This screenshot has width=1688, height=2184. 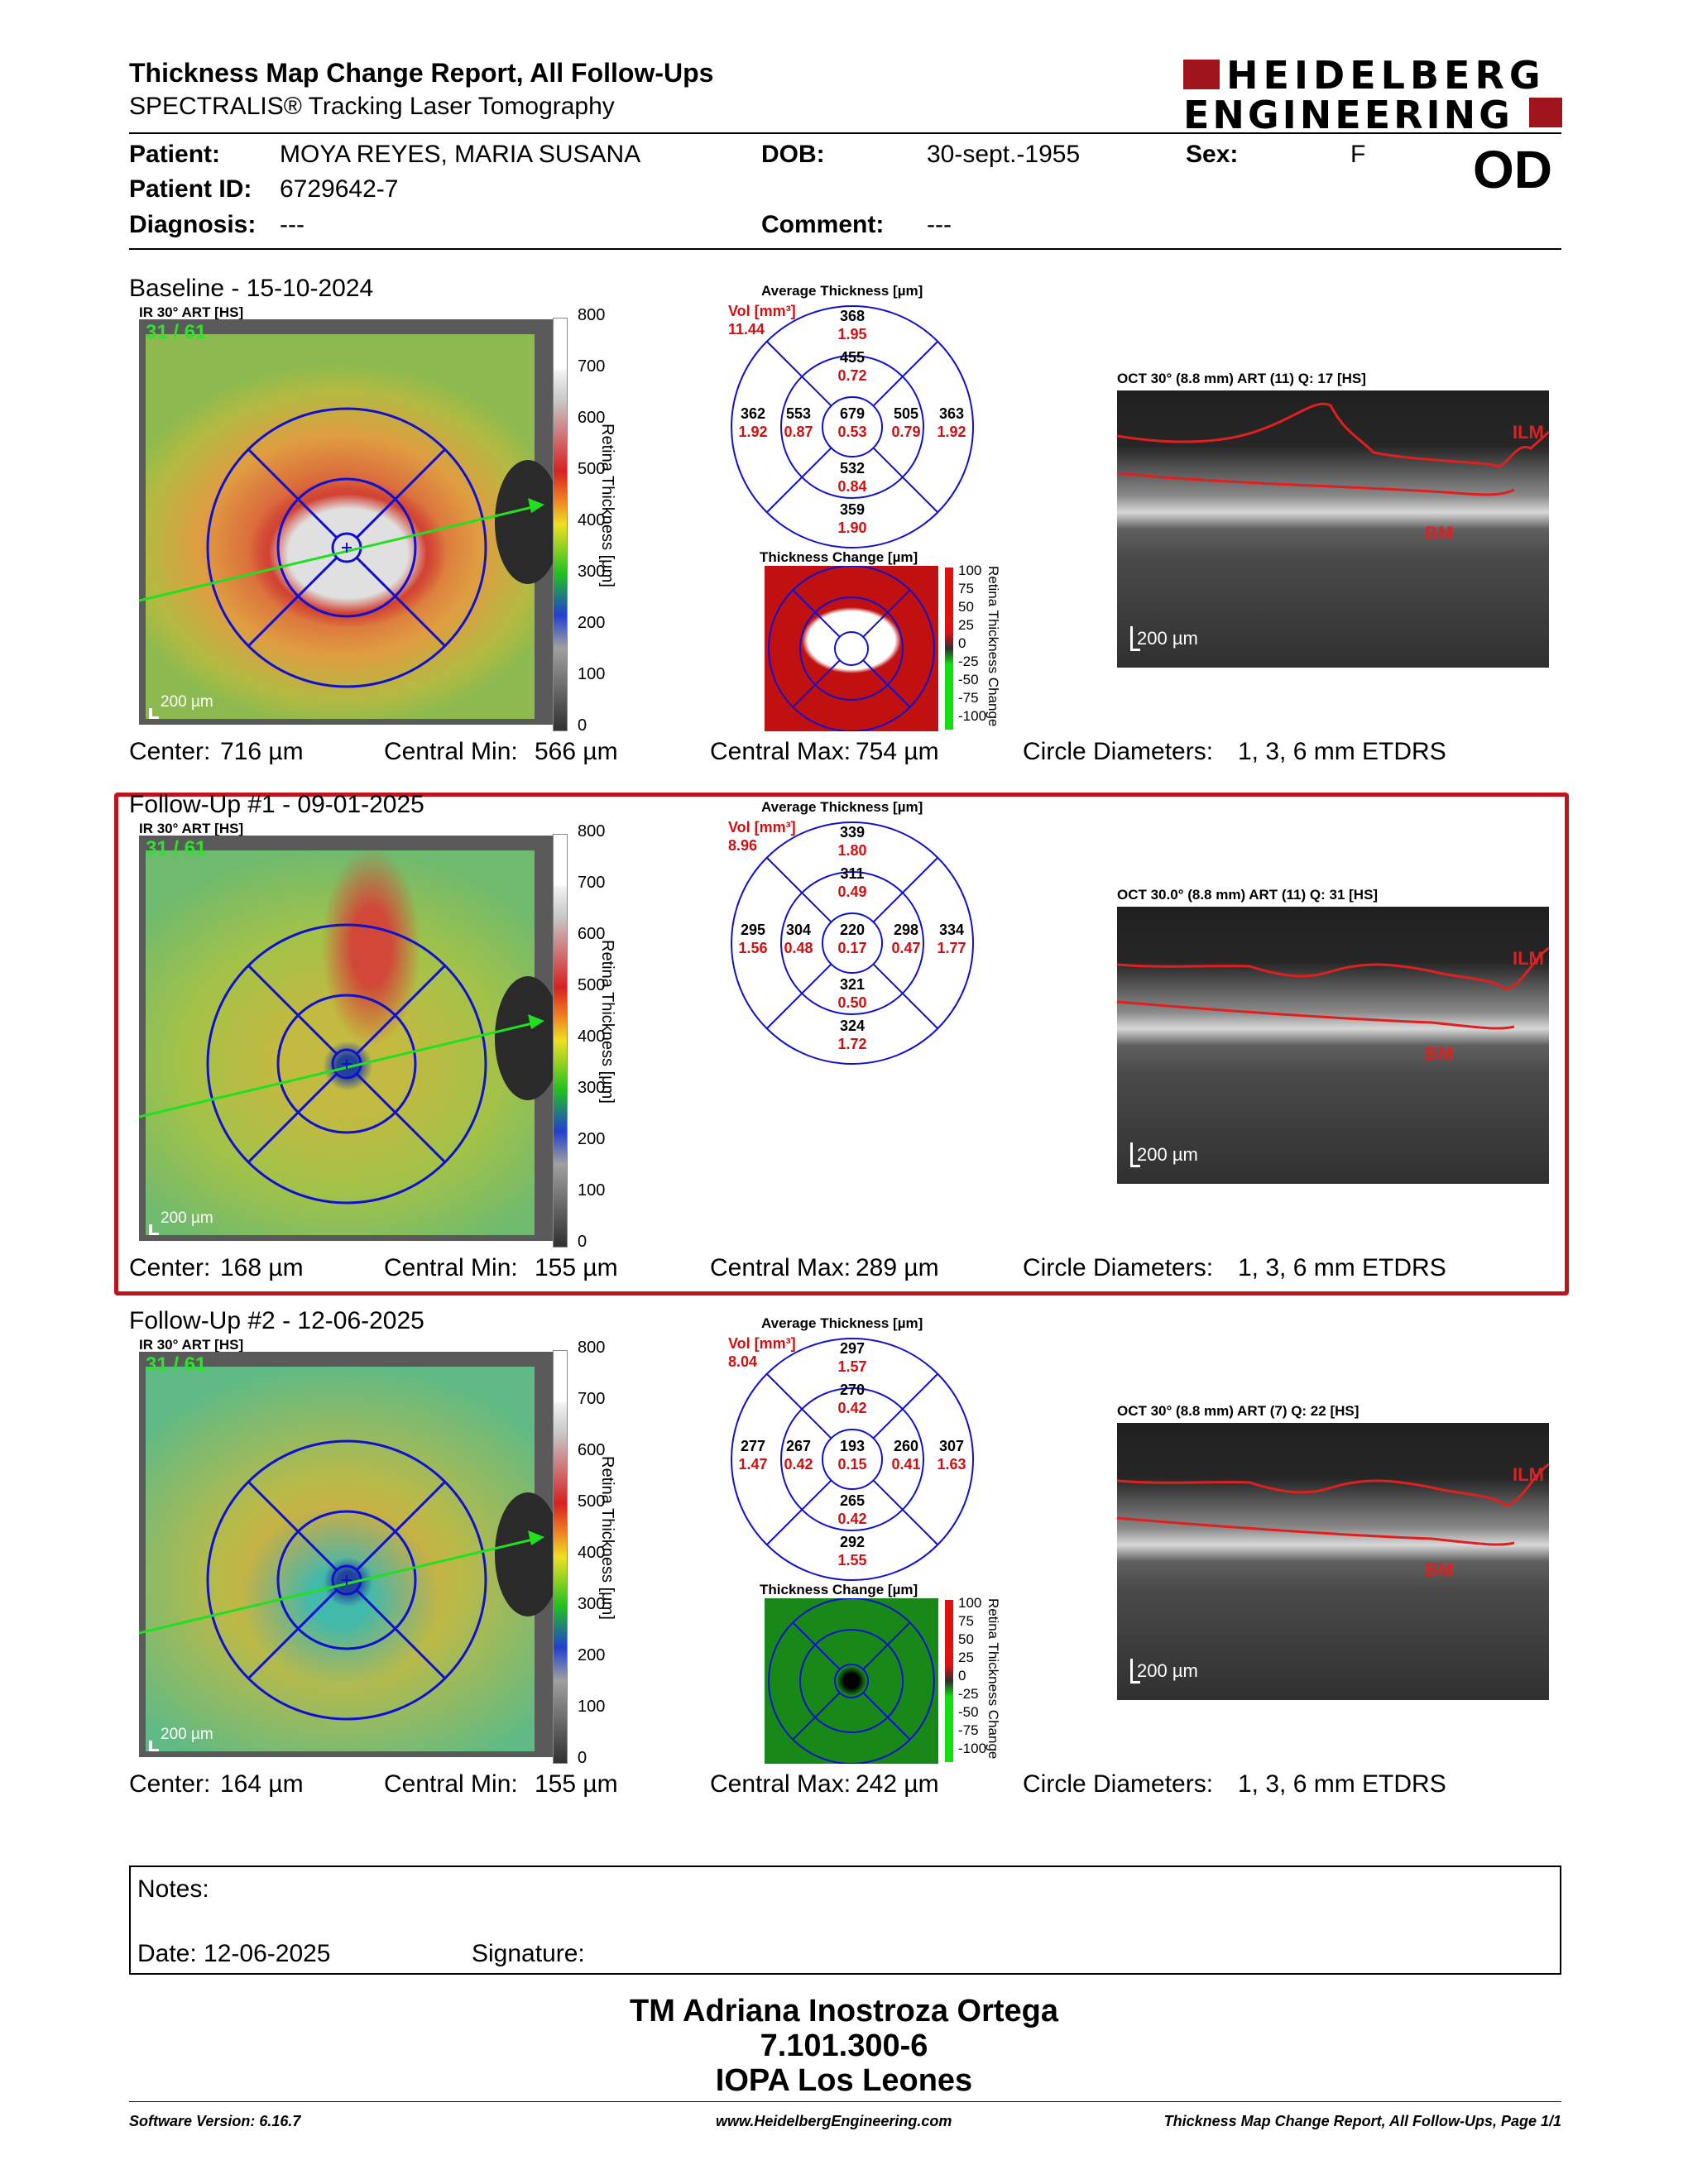 What do you see at coordinates (1528, 958) in the screenshot?
I see `ilm-label: ILM` at bounding box center [1528, 958].